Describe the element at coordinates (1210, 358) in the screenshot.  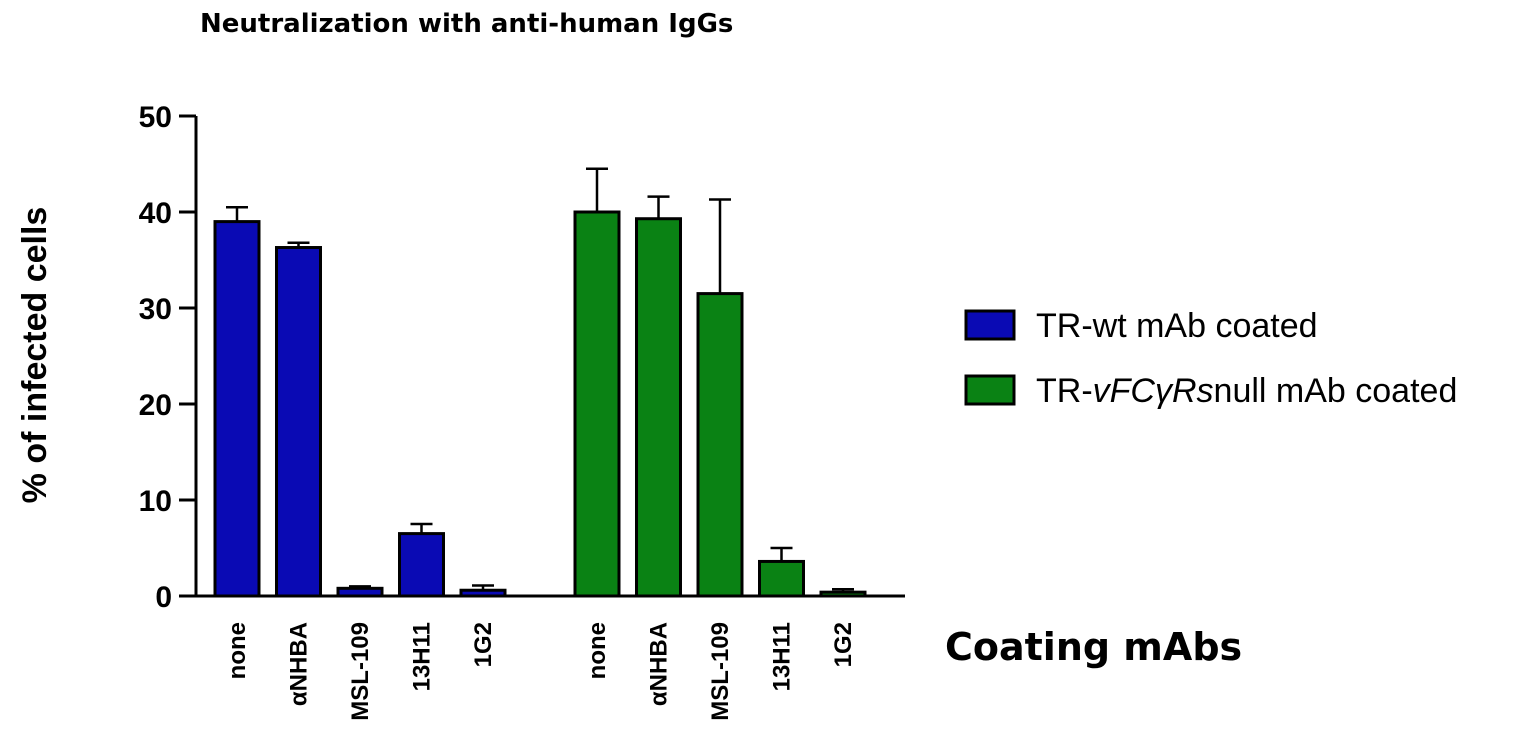
I see `legend: TR-wt mAb coated TR-vFCγRsnull mAb coated` at that location.